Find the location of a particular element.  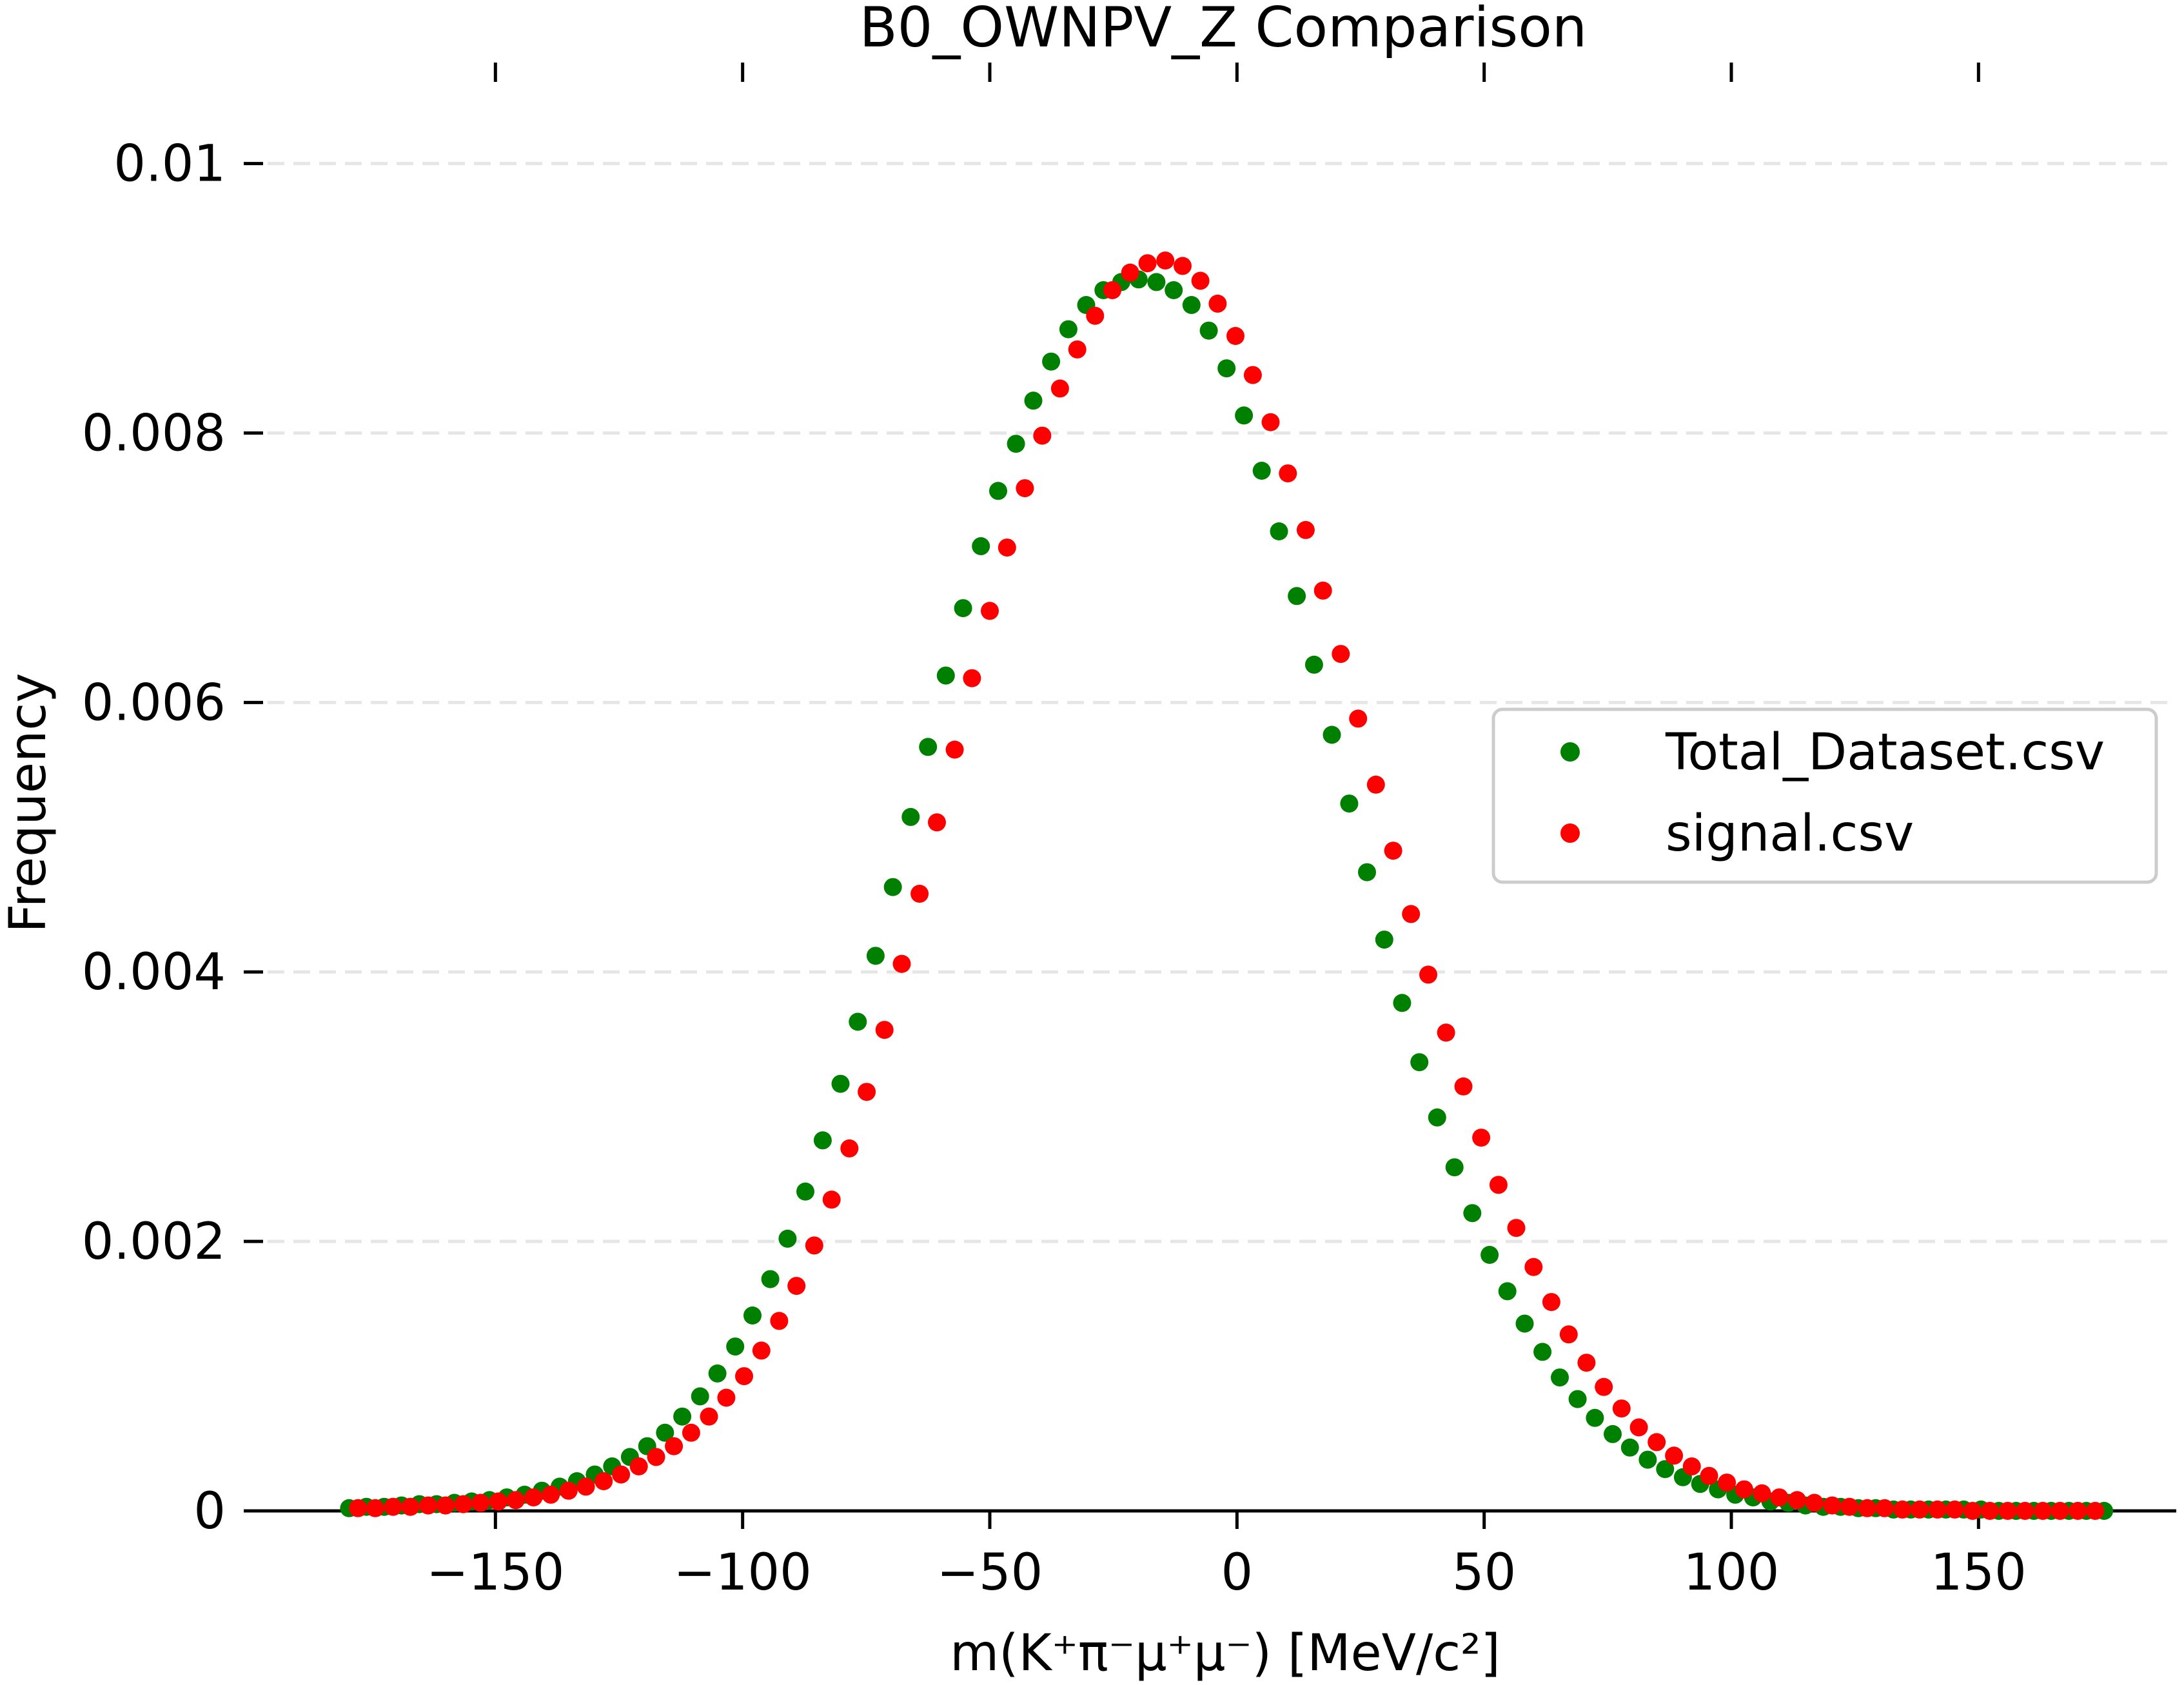

x-tick-label: 150 is located at coordinates (1979, 1573).